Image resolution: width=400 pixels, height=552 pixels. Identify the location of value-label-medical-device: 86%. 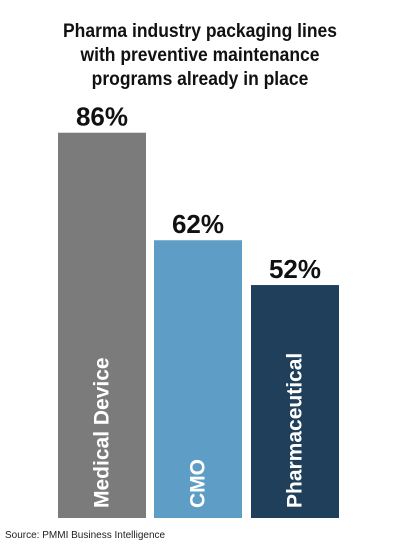
(102, 117).